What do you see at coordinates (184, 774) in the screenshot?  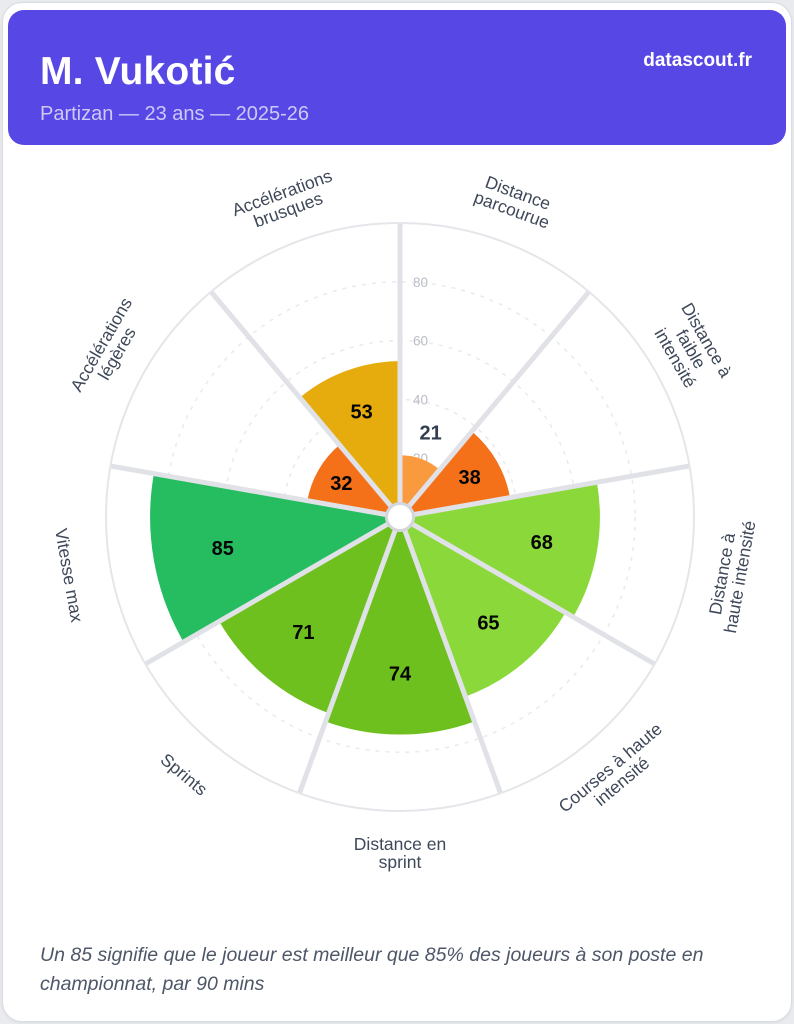 I see `param-label: Sprints` at bounding box center [184, 774].